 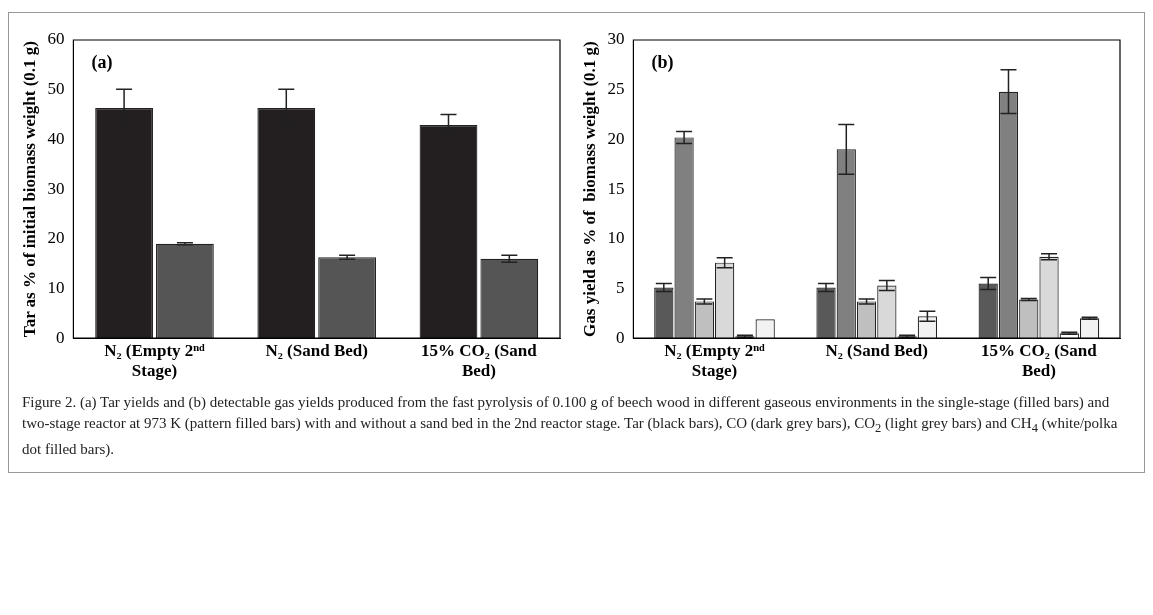 What do you see at coordinates (102, 62) in the screenshot?
I see `annotation: (a)` at bounding box center [102, 62].